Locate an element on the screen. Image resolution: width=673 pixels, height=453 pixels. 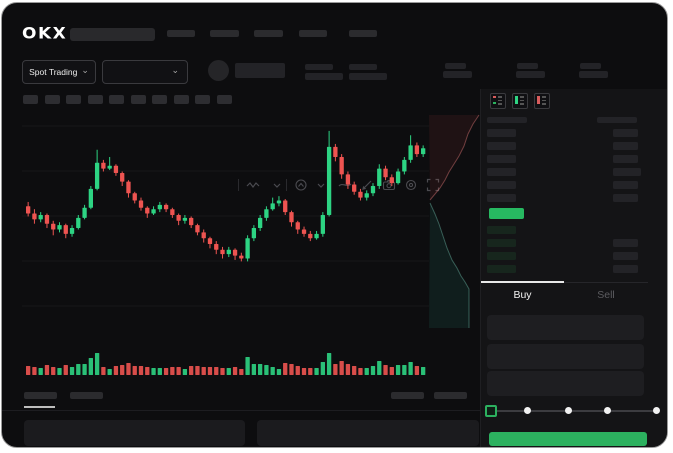
tabbar-divider is located at coordinates (564, 282).